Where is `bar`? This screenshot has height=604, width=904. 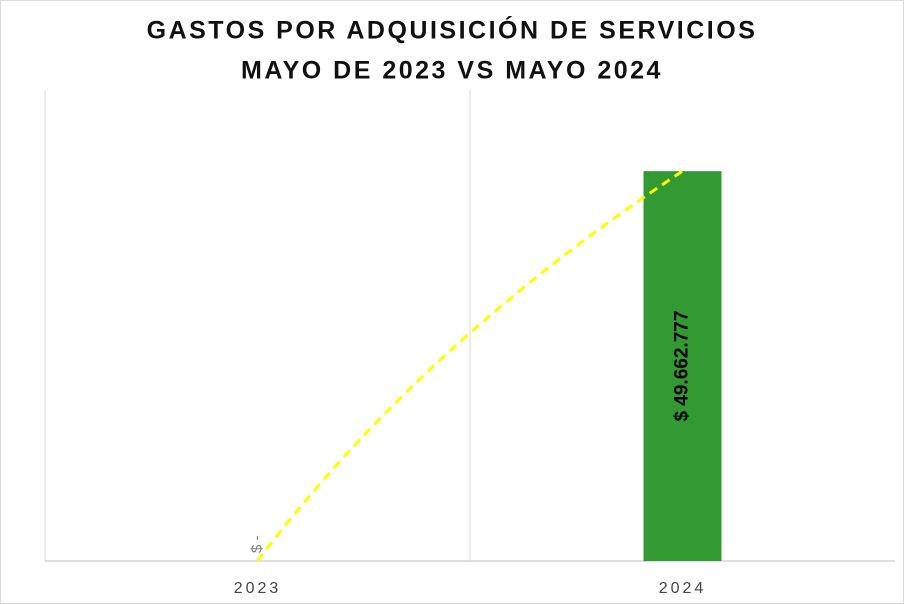
bar is located at coordinates (682, 366).